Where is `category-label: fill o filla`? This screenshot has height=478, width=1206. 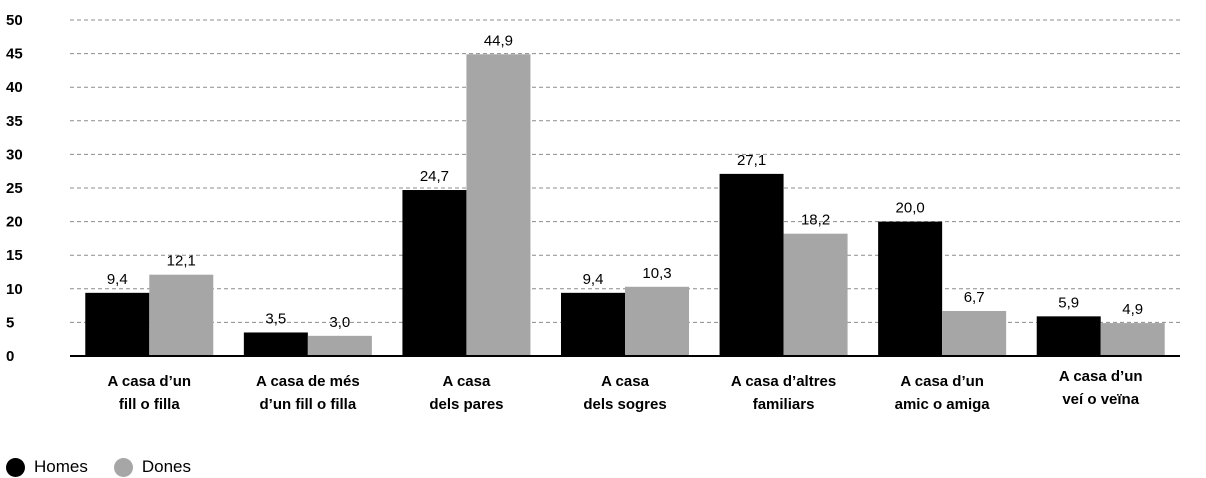 category-label: fill o filla is located at coordinates (149, 404).